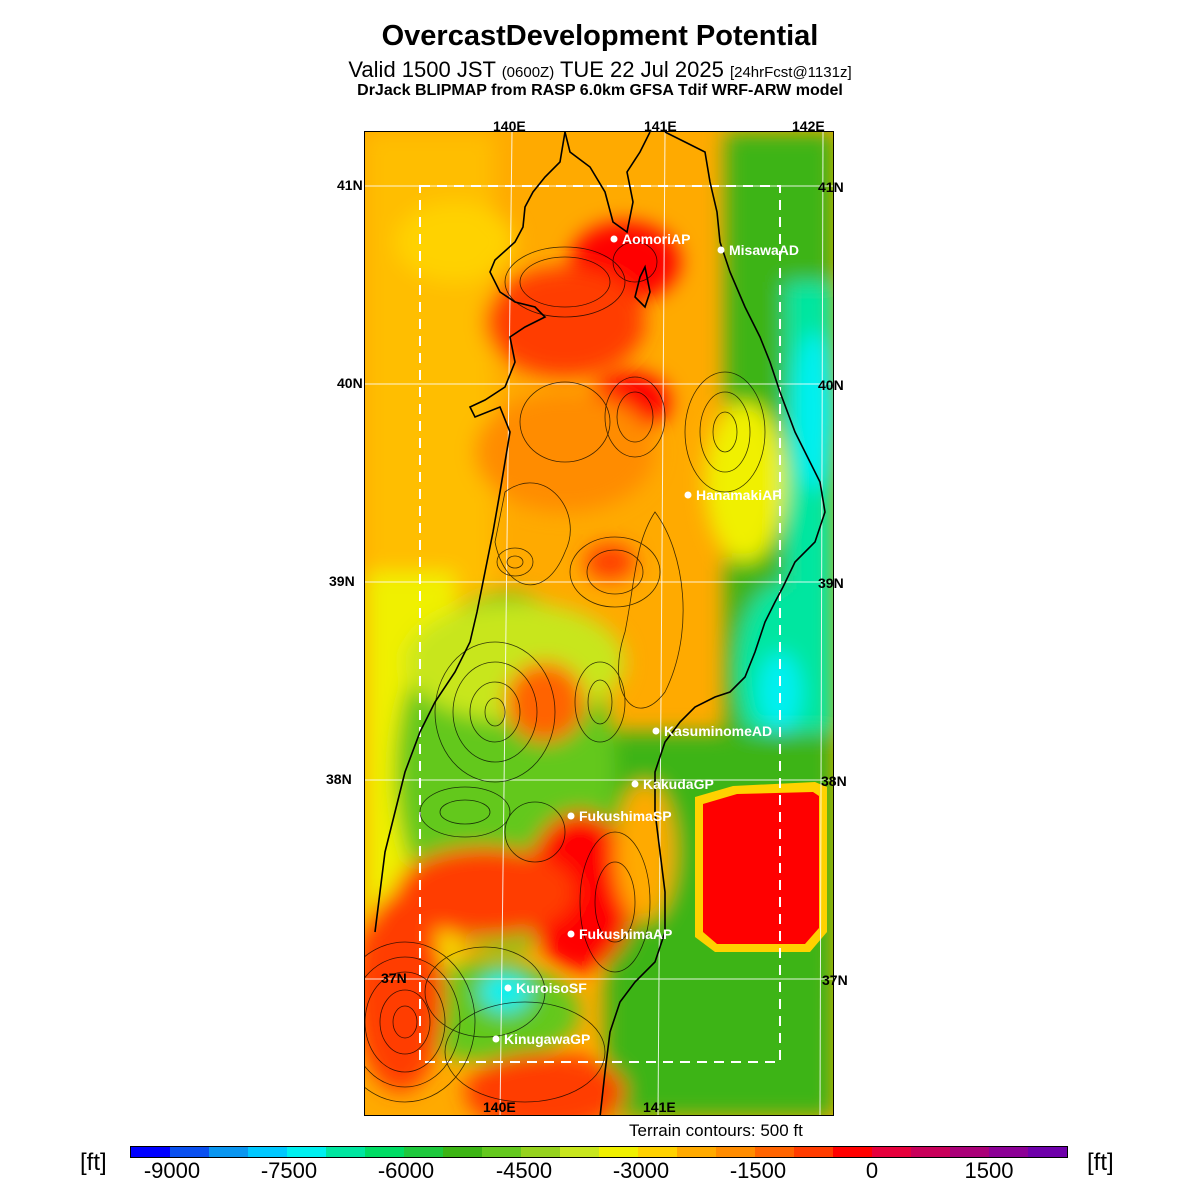  What do you see at coordinates (656, 239) in the screenshot?
I see `svg-text: AomoriAP` at bounding box center [656, 239].